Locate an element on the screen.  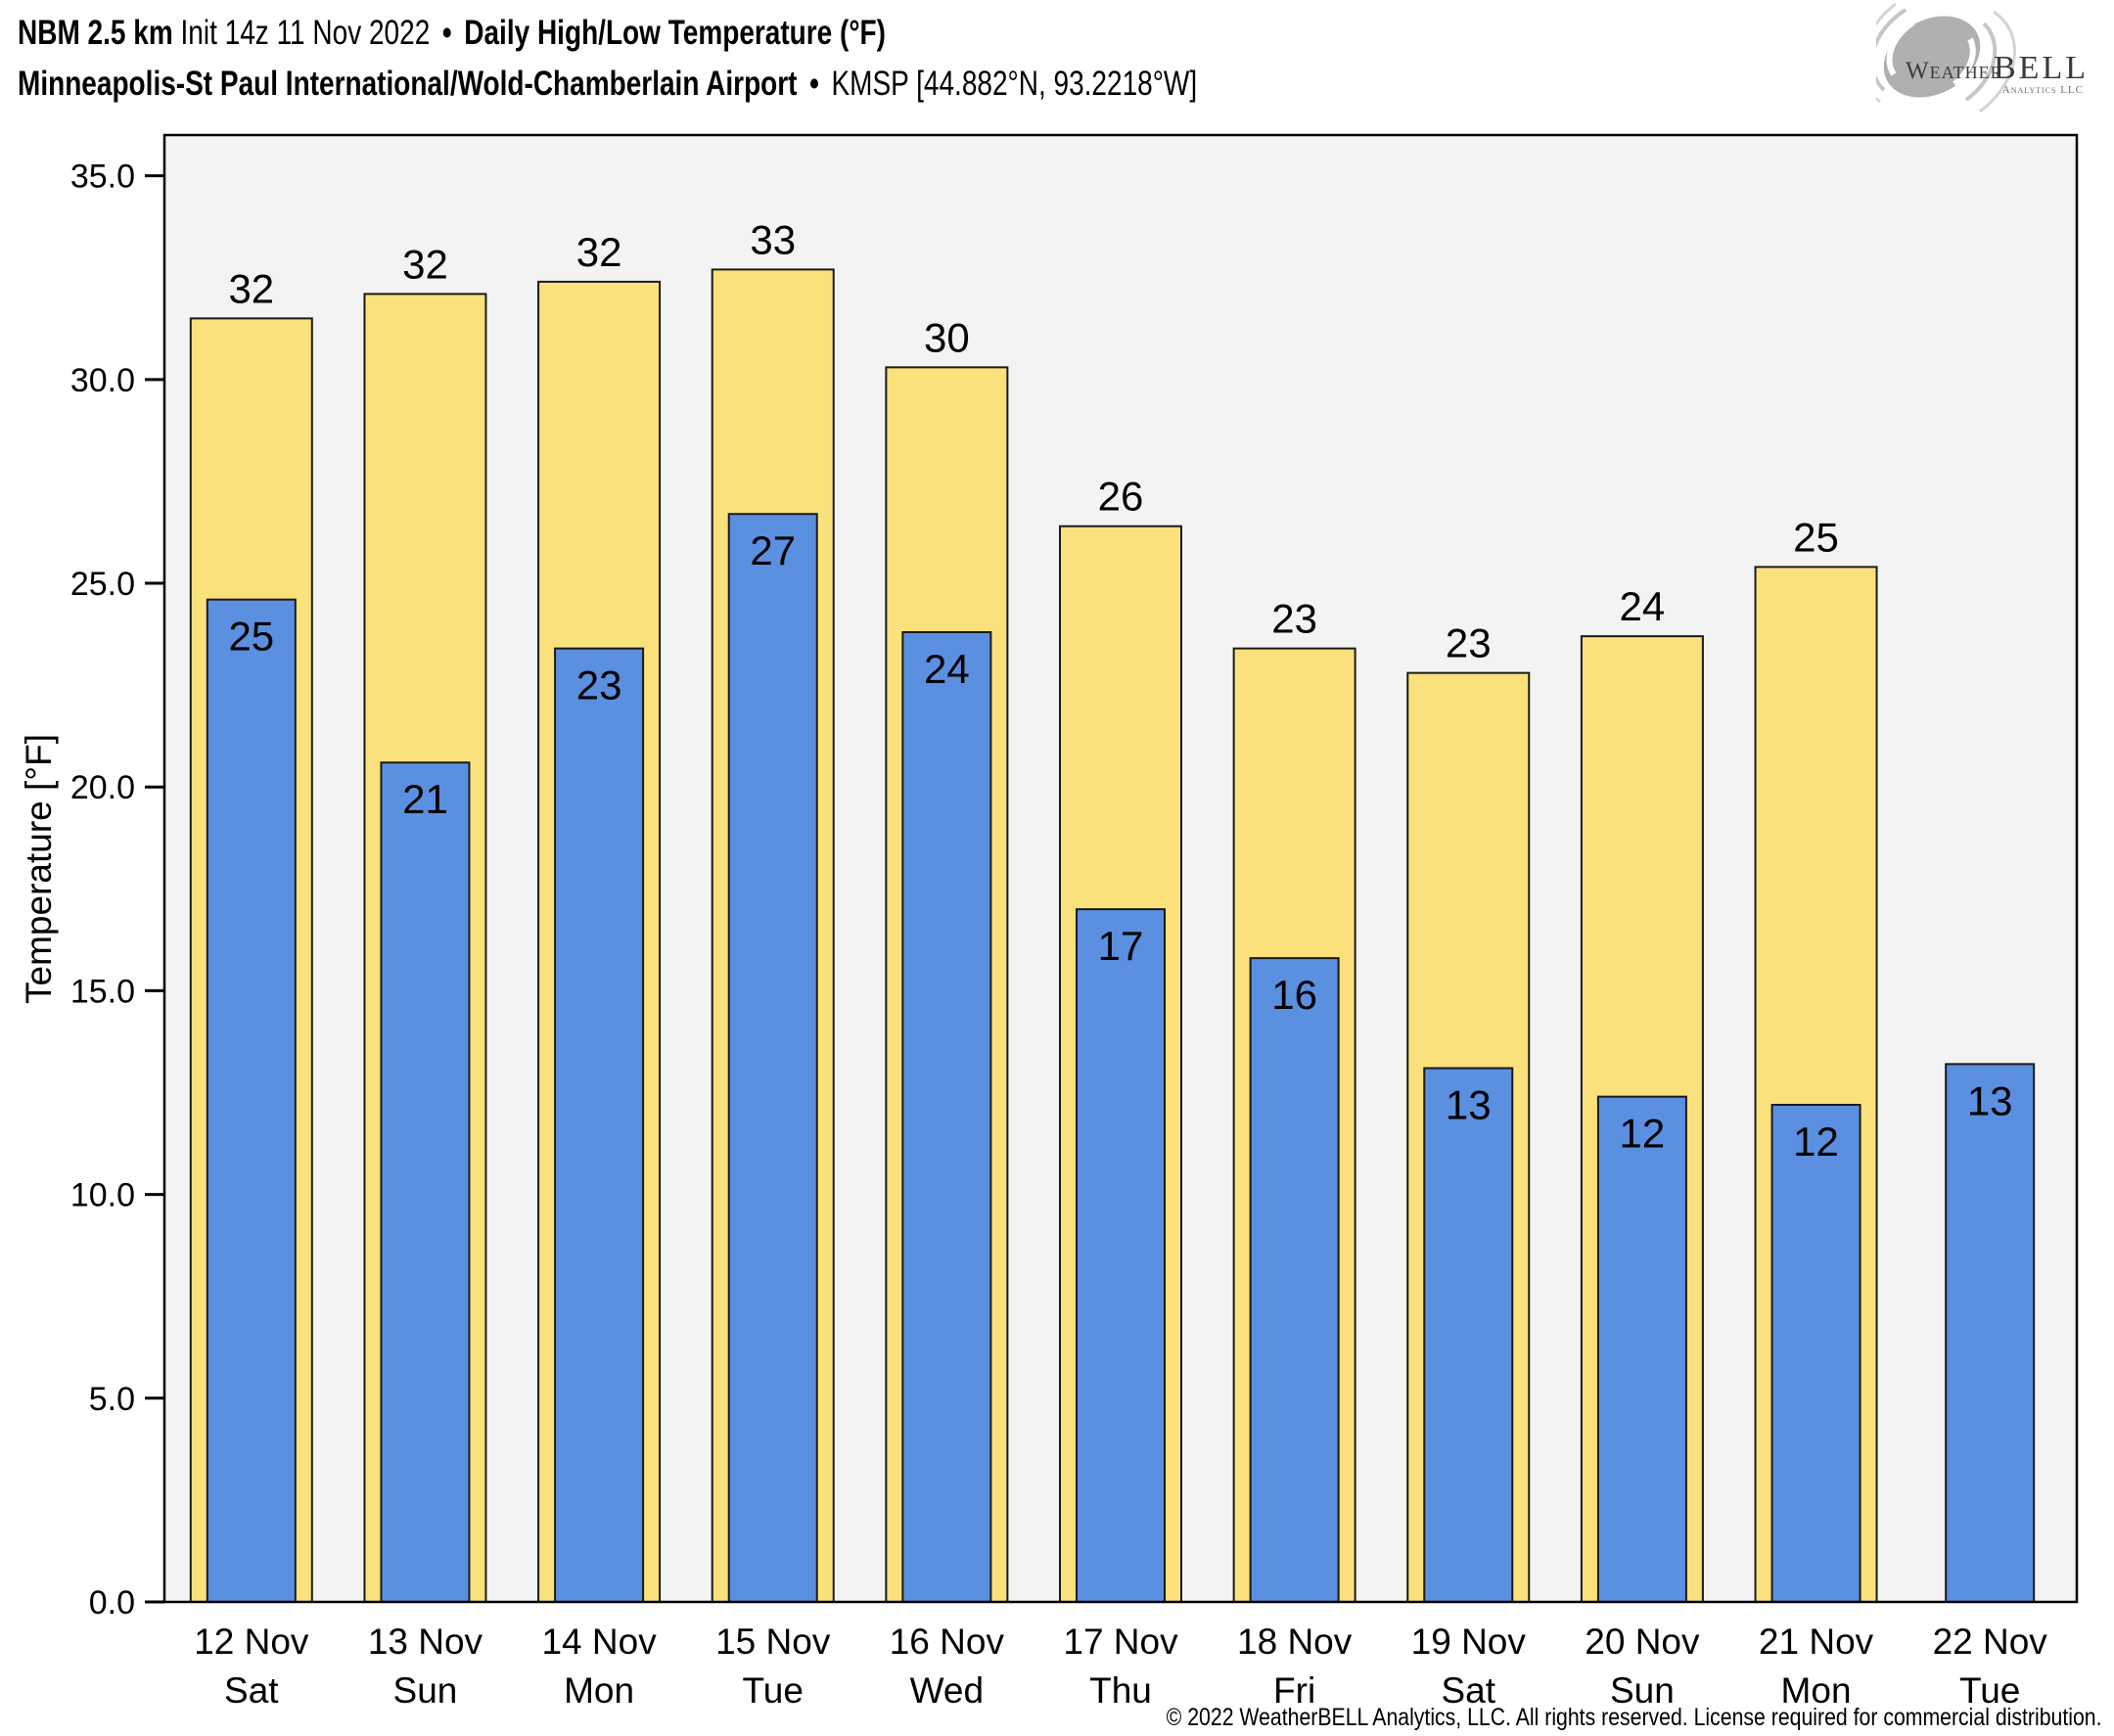
x-tick-day: Thu is located at coordinates (1121, 1690).